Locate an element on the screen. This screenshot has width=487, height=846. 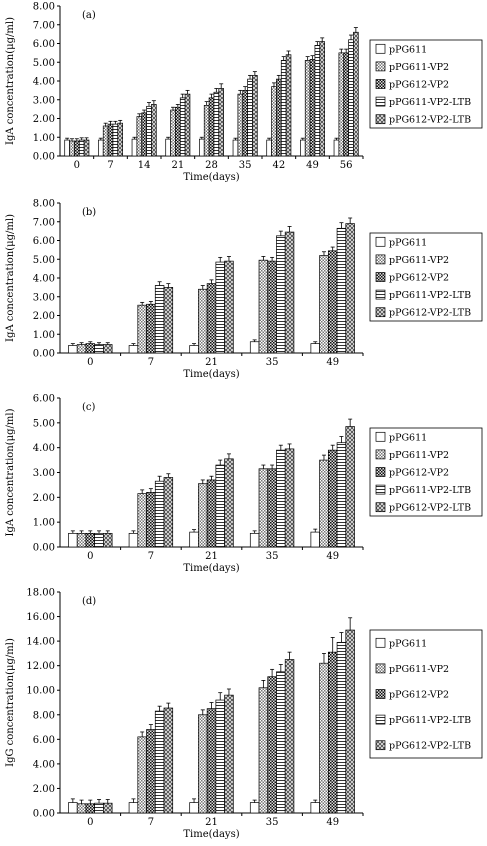
y-tick-label: 18.00 is located at coordinates (40, 593).